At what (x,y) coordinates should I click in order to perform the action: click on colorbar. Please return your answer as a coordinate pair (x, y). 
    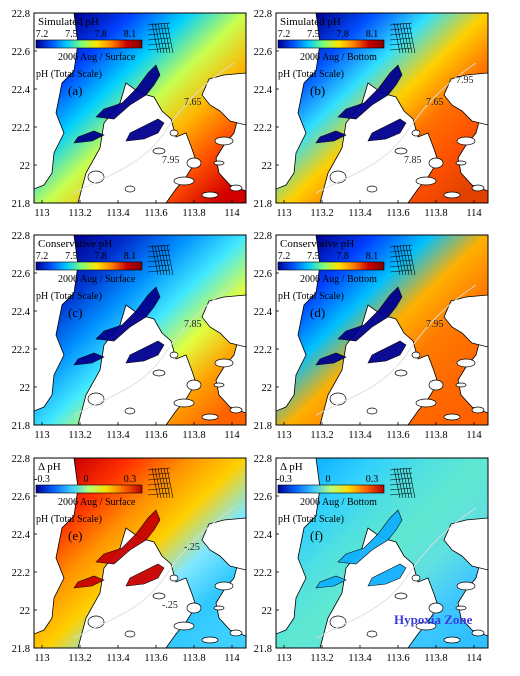
    Looking at the image, I should click on (89, 266).